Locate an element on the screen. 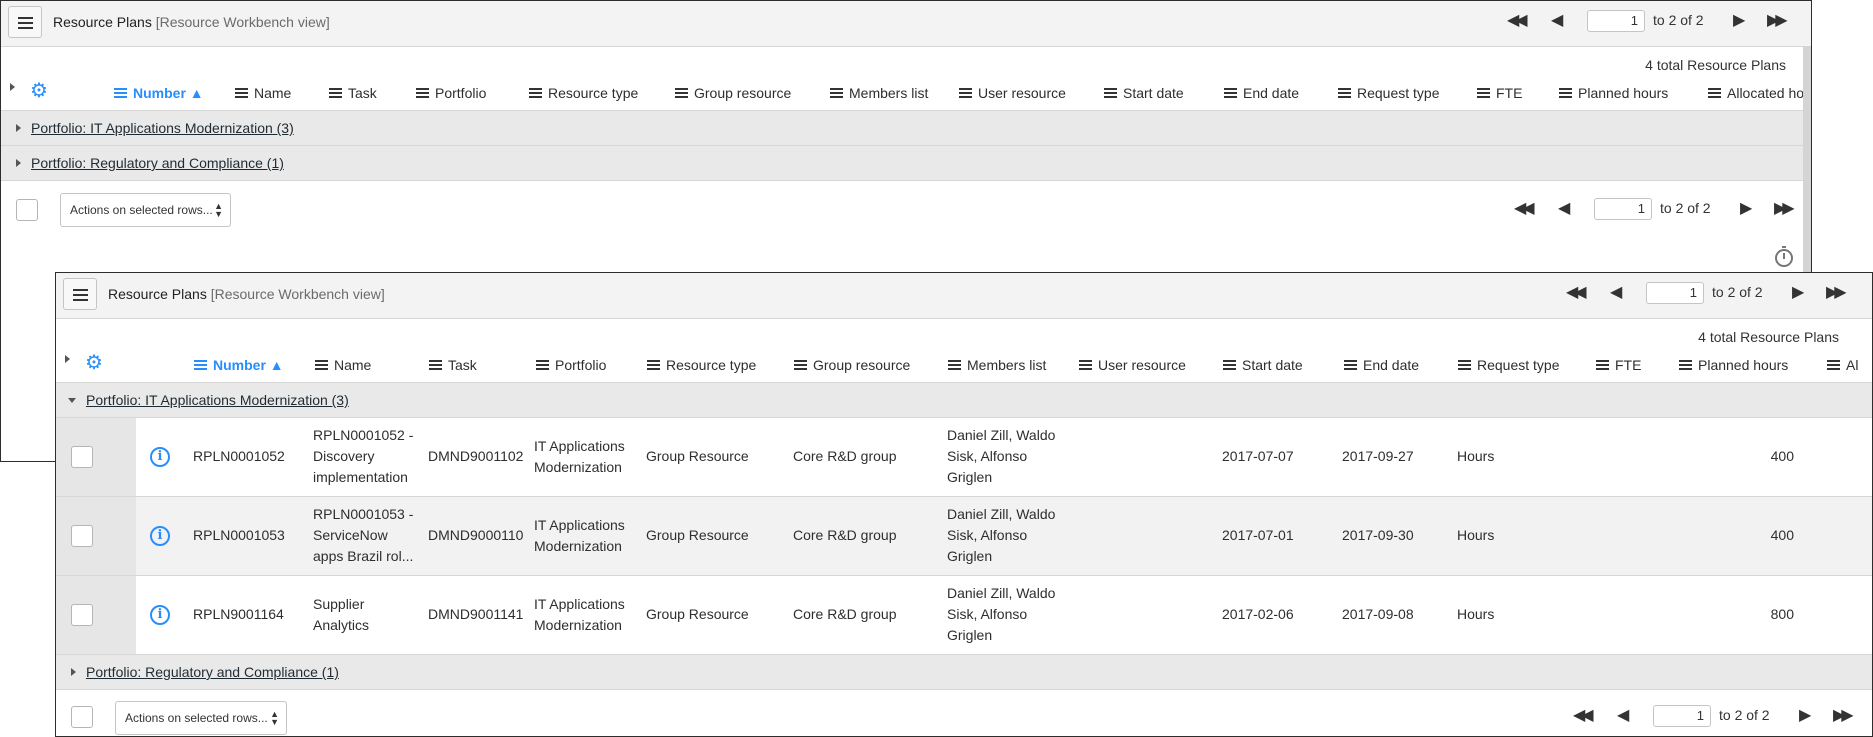  cell-task: DMND9001141 is located at coordinates (476, 614).